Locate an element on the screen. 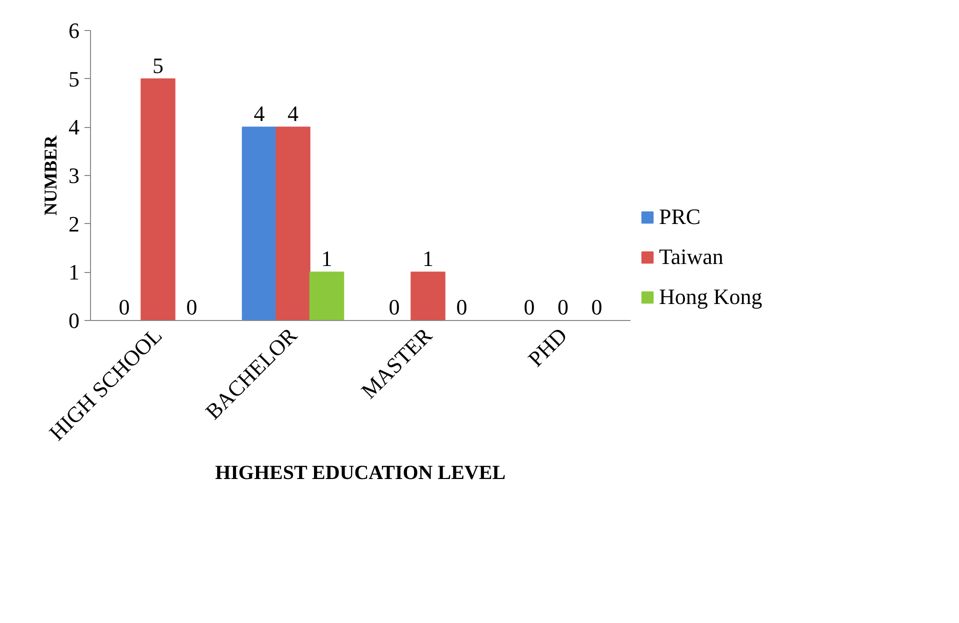 Image resolution: width=959 pixels, height=623 pixels. data-label: 5 is located at coordinates (158, 65).